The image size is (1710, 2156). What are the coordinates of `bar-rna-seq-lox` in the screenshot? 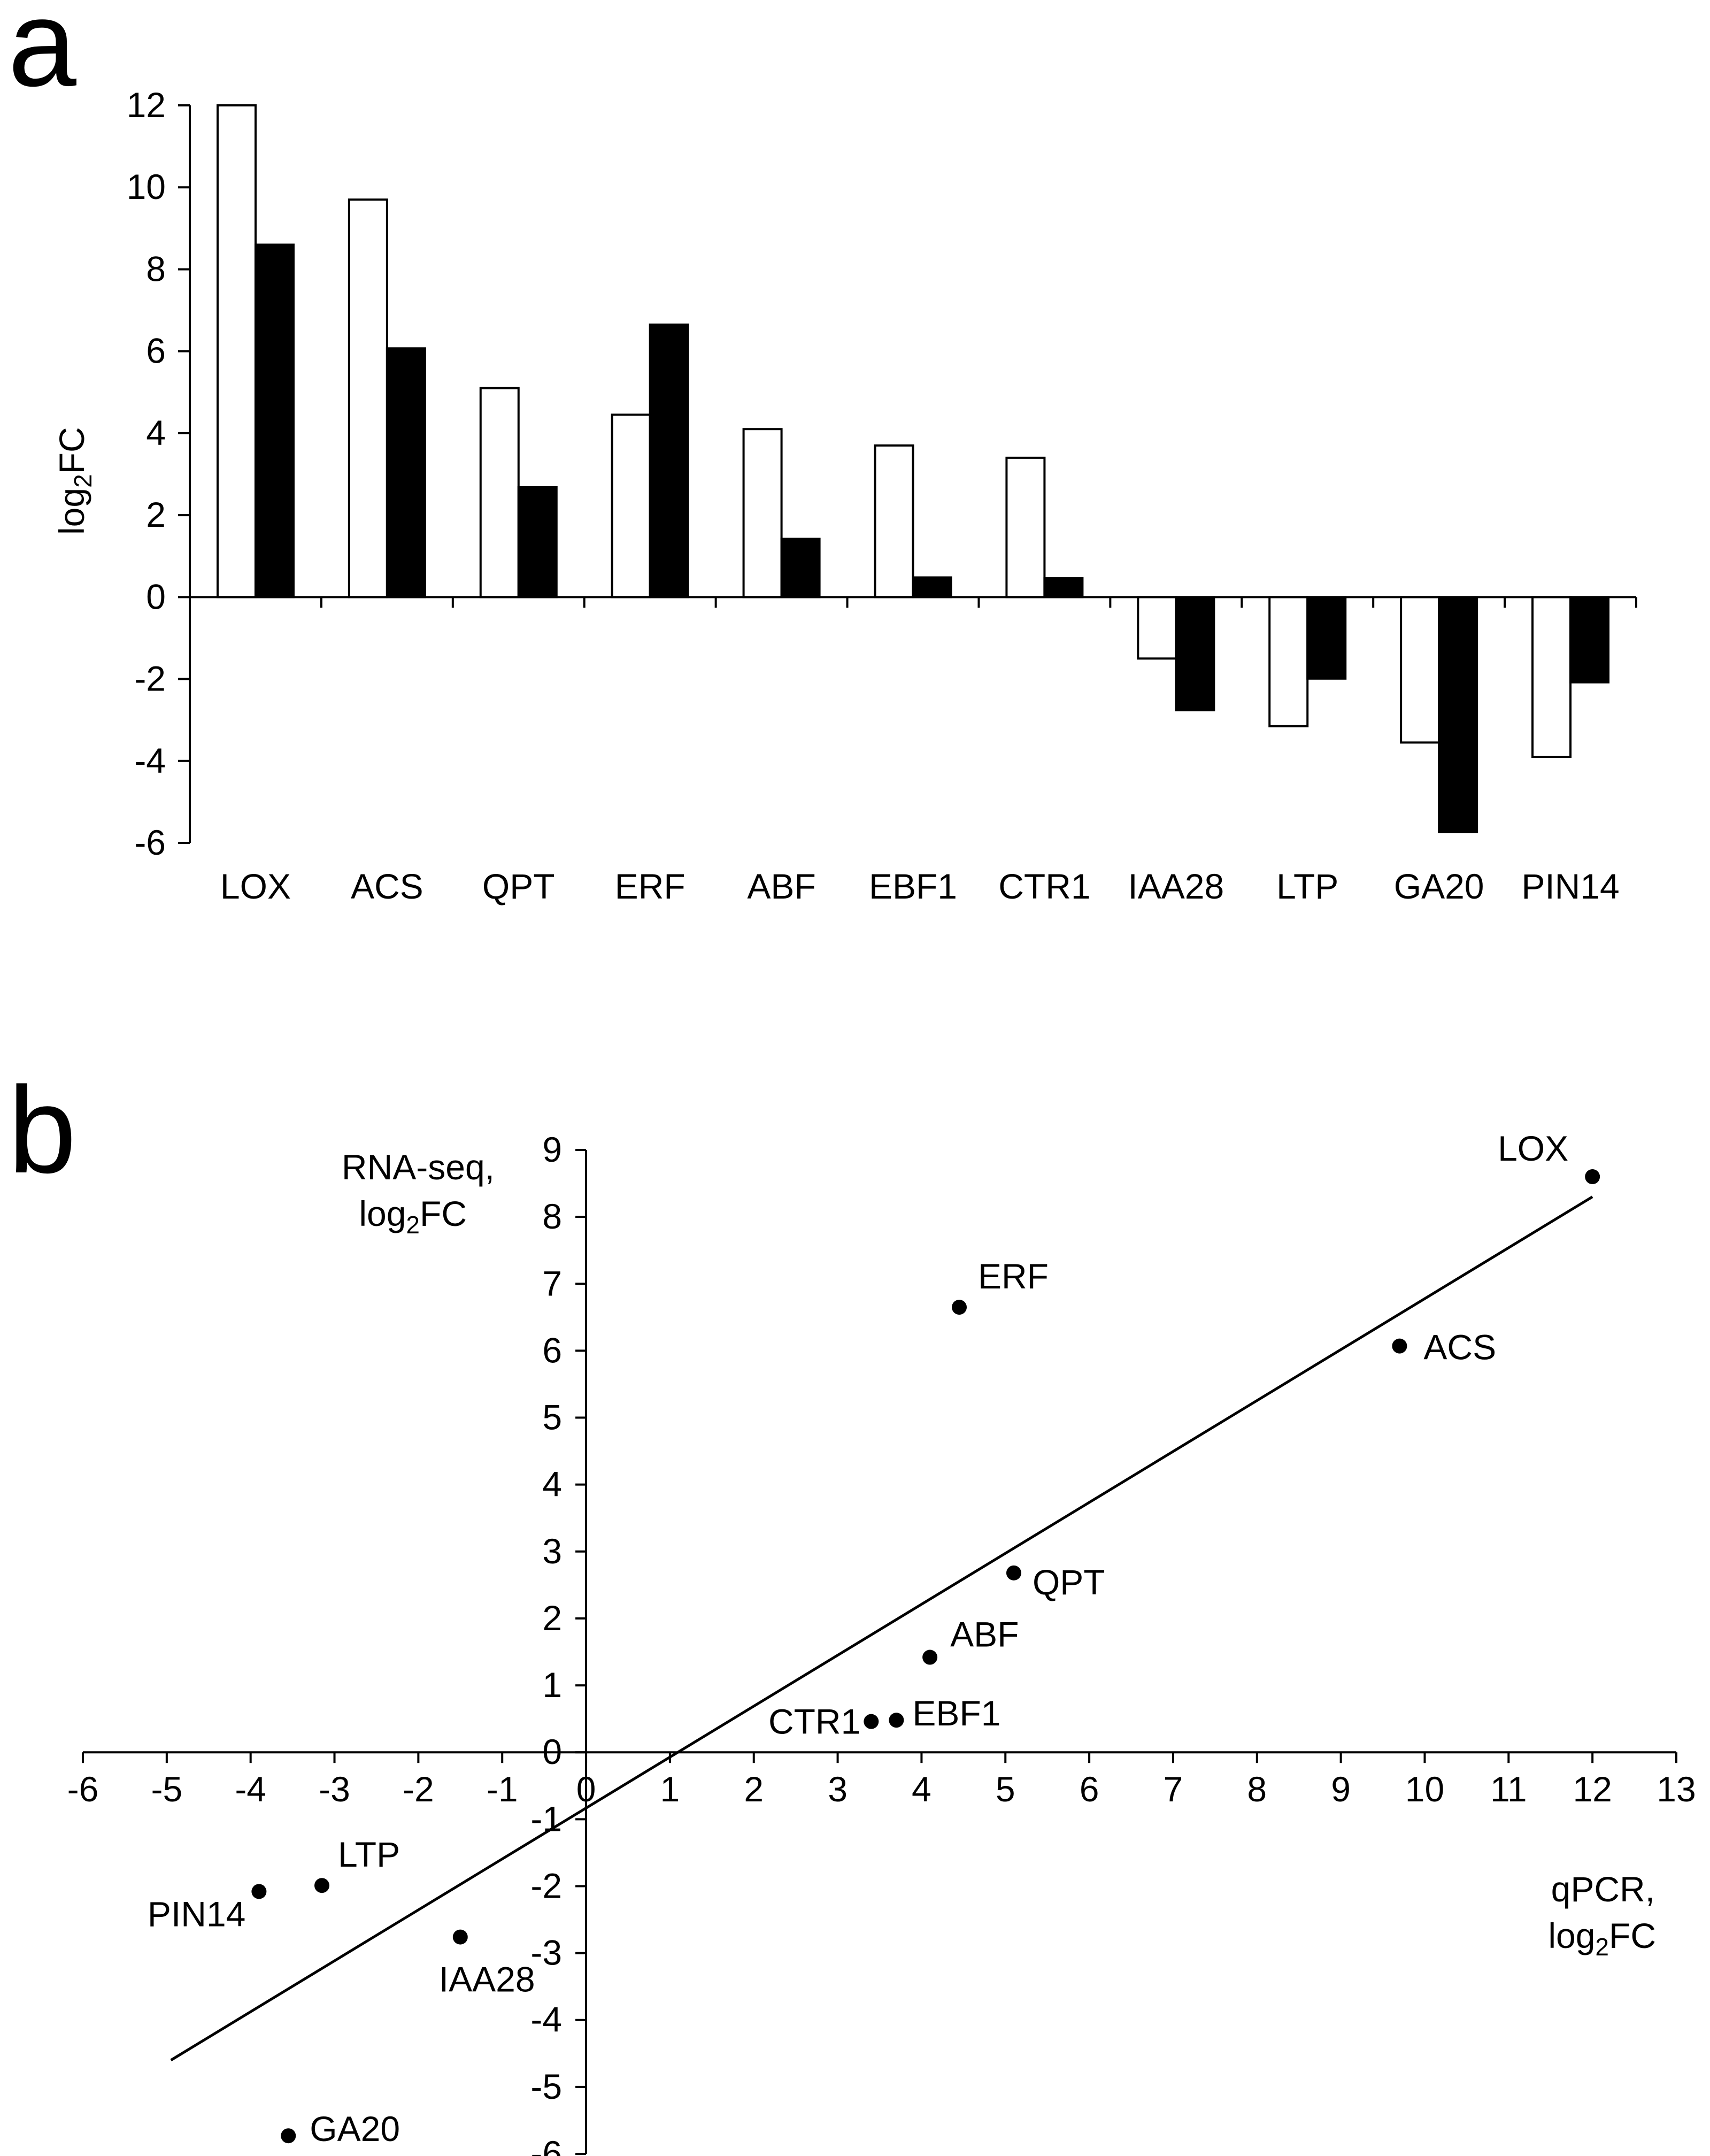 It's located at (274, 421).